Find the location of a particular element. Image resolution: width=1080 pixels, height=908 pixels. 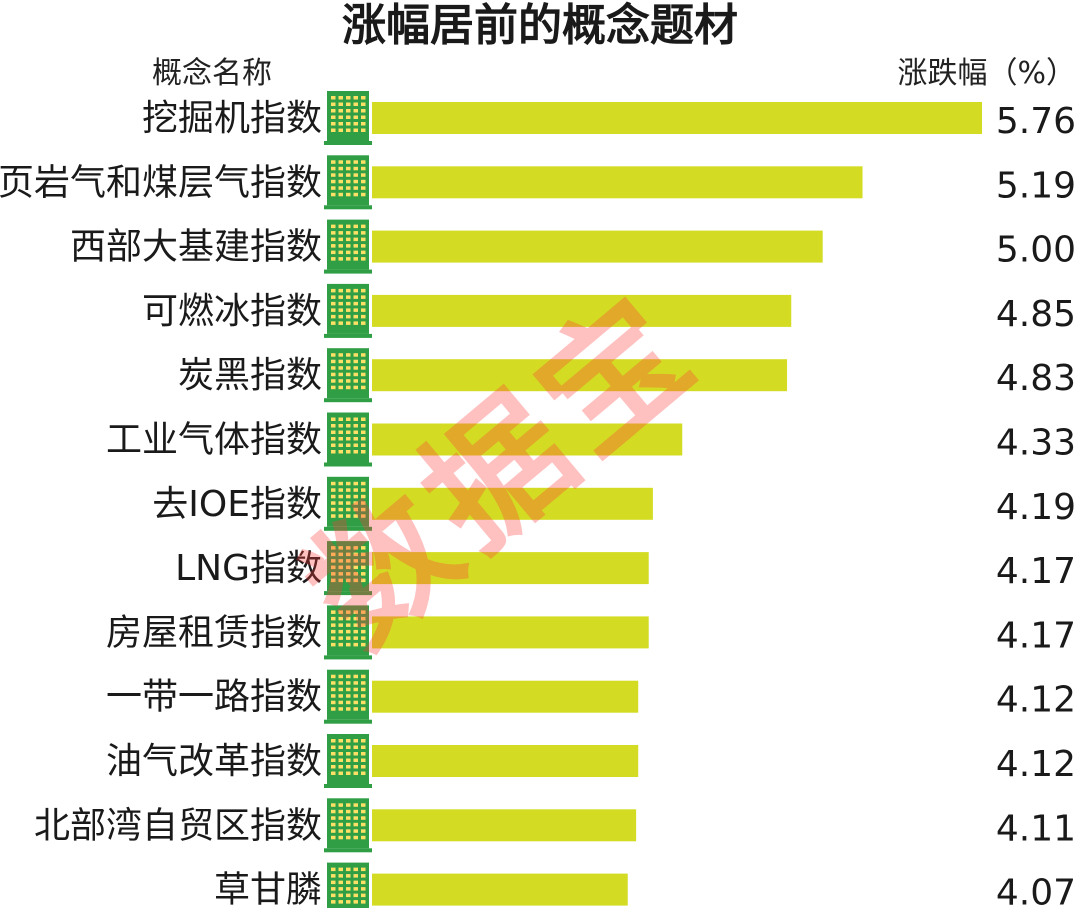

category-label: 炭黑指数 is located at coordinates (250, 375).